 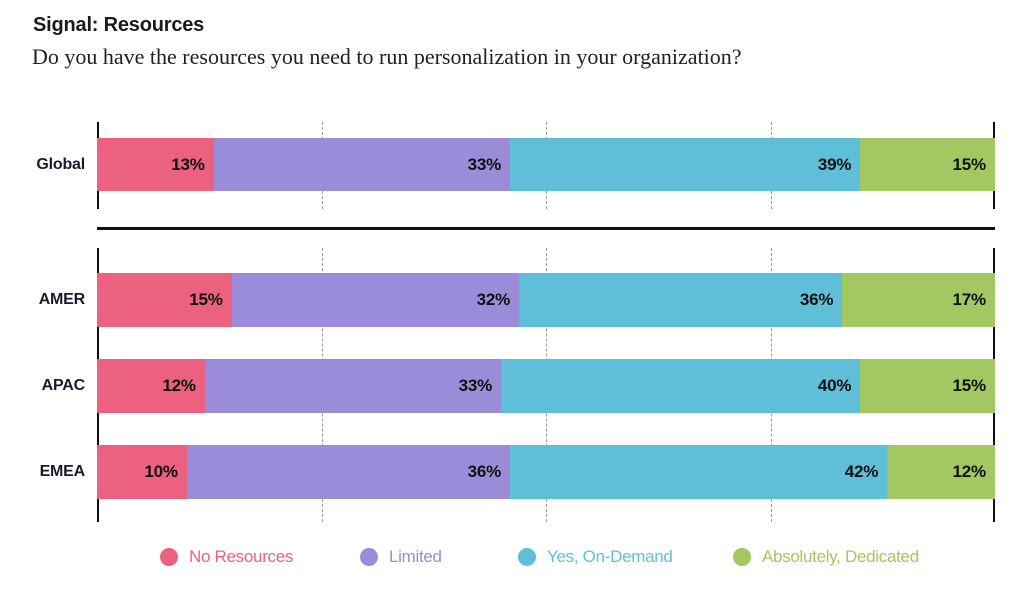 What do you see at coordinates (60, 164) in the screenshot?
I see `row-label-global: Global` at bounding box center [60, 164].